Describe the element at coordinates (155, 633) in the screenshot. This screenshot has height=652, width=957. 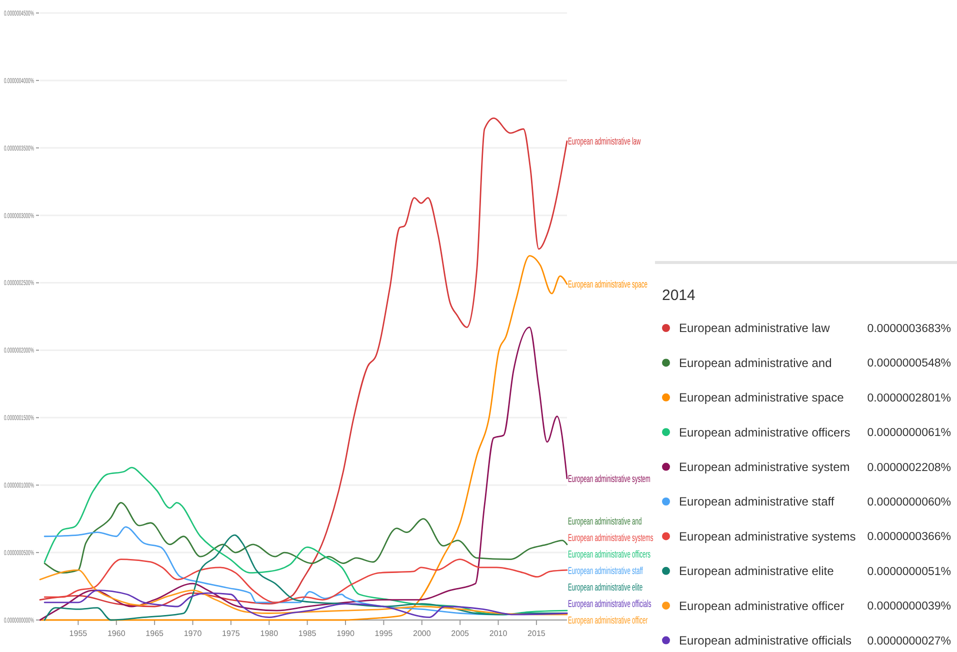
I see `x-tick-label: 1965` at that location.